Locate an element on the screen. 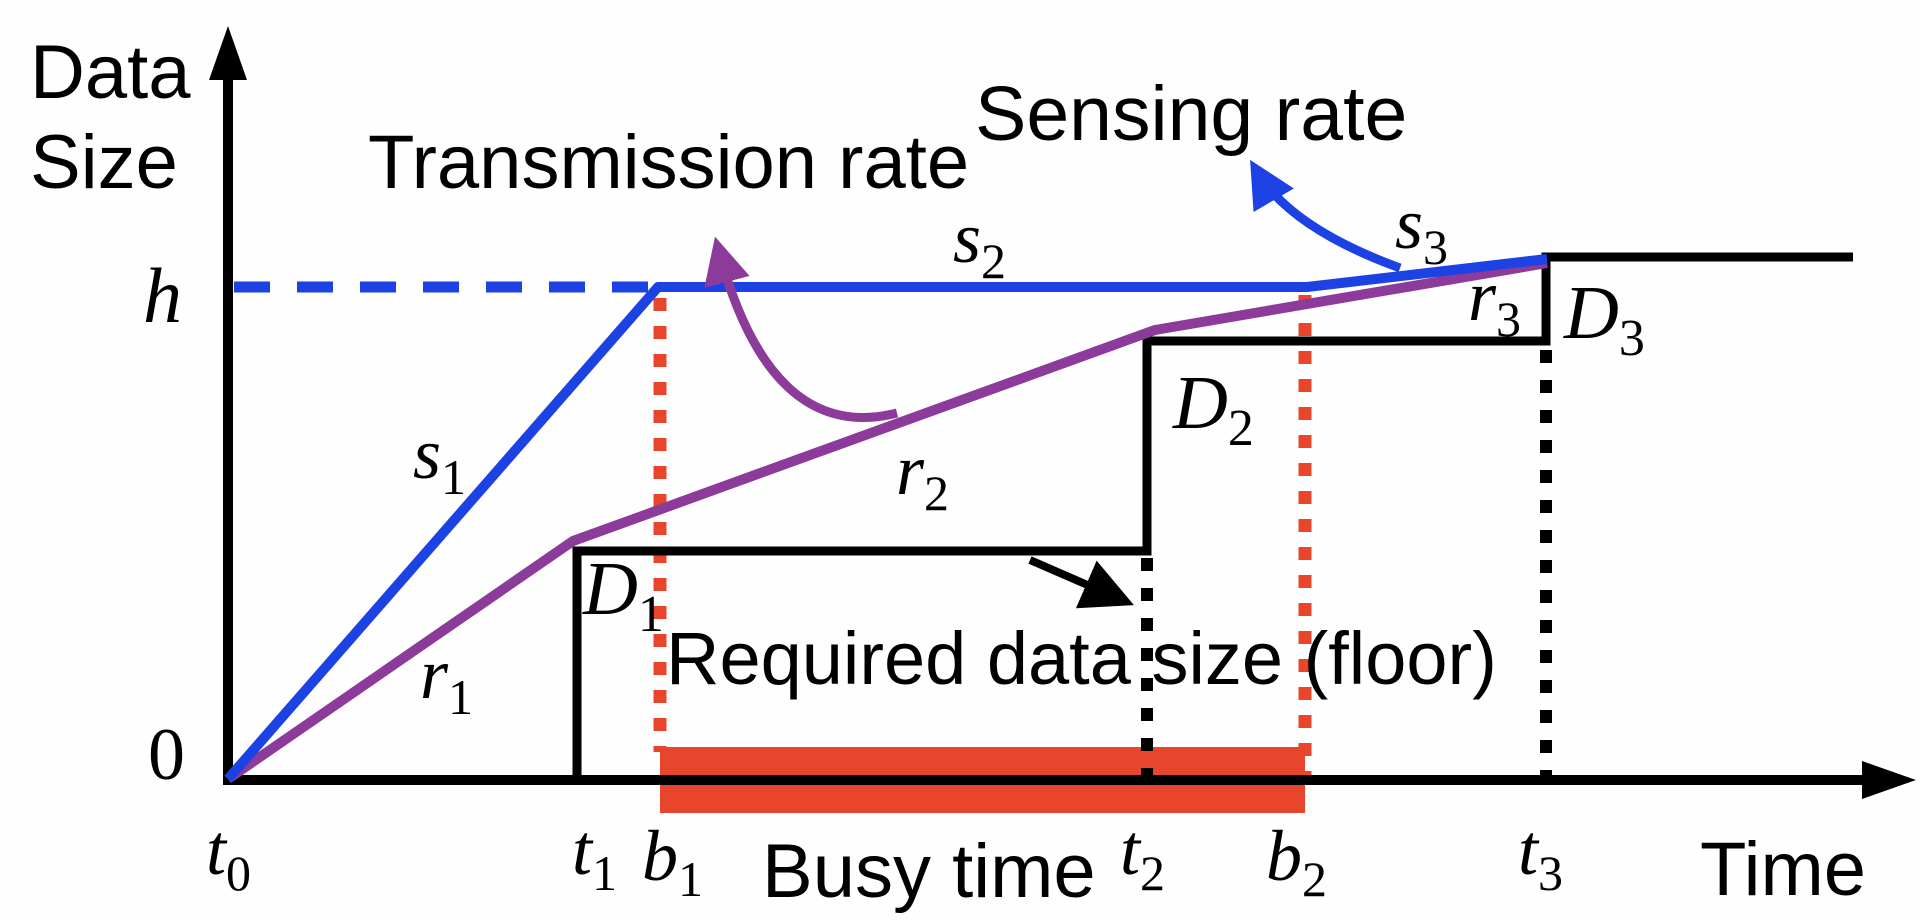  tick-b1: b1 is located at coordinates (672, 861).